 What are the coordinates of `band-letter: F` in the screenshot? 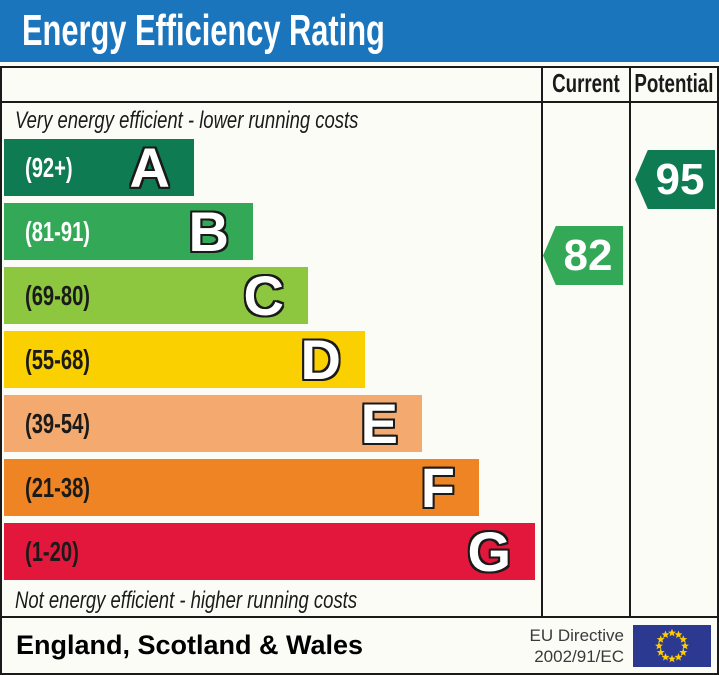 It's located at (437, 487).